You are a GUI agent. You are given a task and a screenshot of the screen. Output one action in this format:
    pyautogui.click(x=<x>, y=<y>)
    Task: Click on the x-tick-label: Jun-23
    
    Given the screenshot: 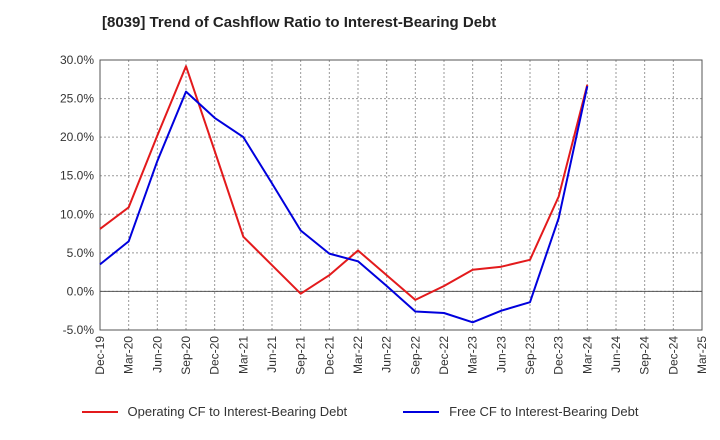 What is the action you would take?
    pyautogui.click(x=501, y=354)
    